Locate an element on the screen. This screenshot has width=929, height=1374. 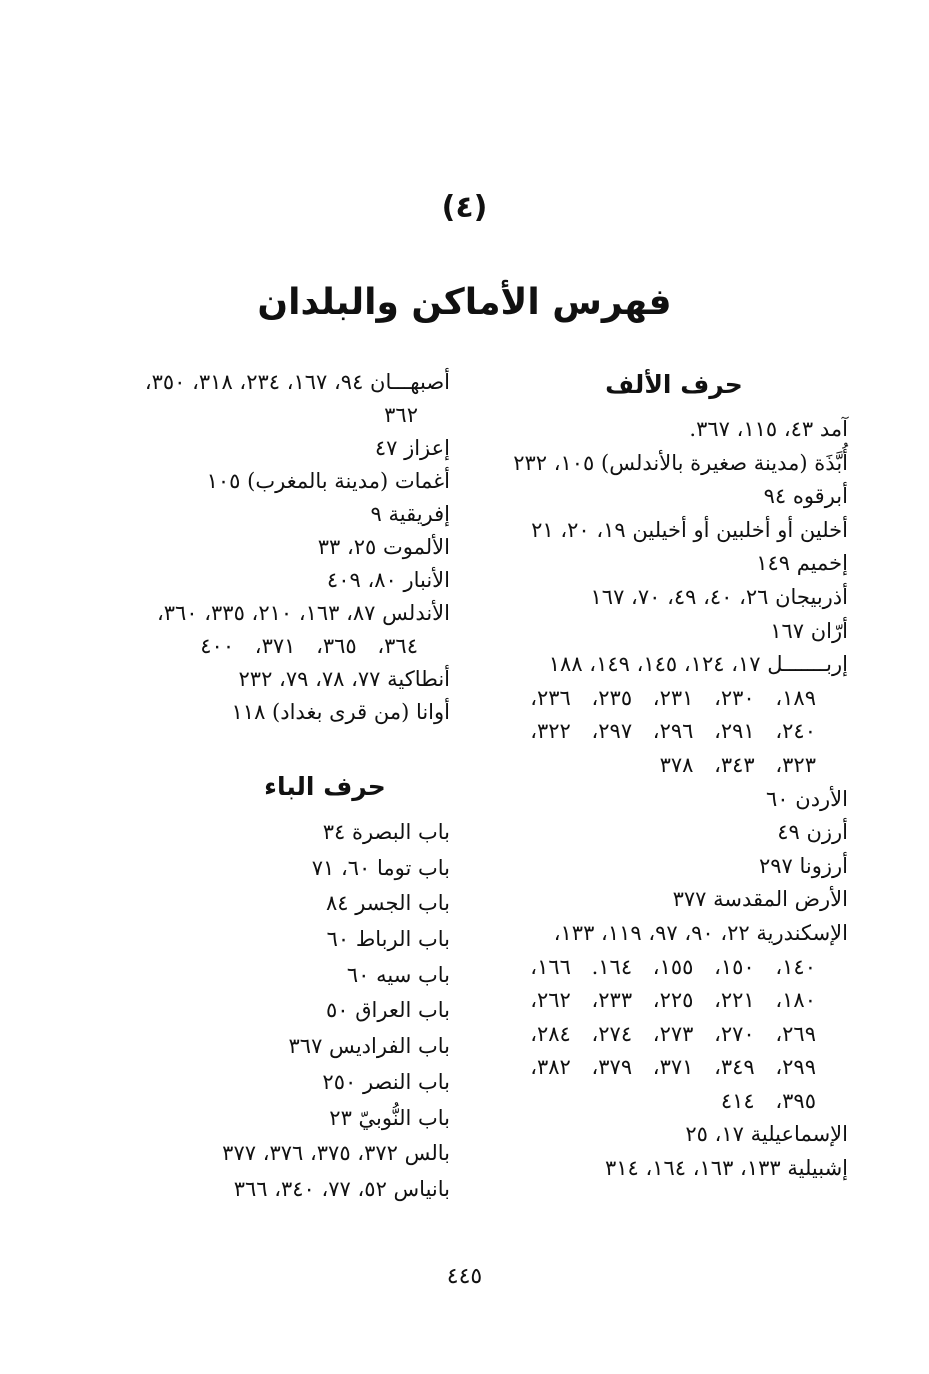
index-entry: أذربيجان ٢٦، ٤٠، ٤٩، ٧٠، ١٦٧ is located at coordinates (719, 596).